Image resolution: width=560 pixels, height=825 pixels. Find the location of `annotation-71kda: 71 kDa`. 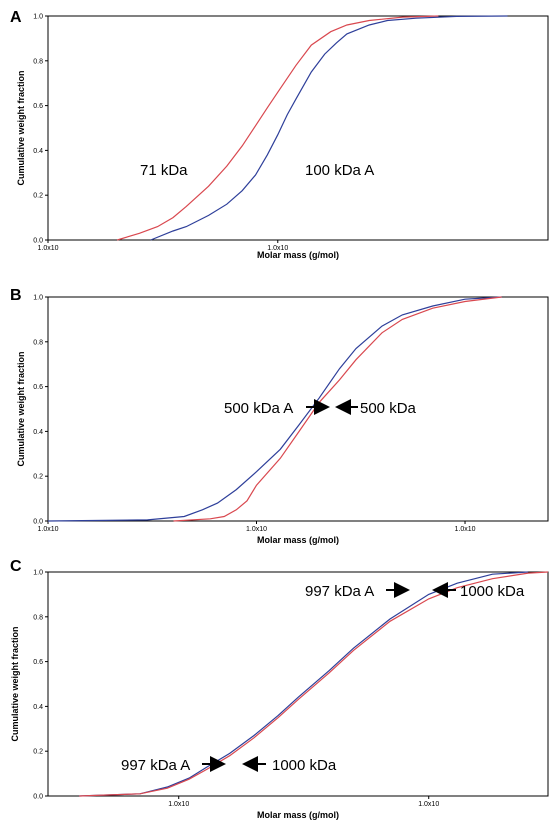

annotation-71kda: 71 kDa is located at coordinates (164, 170).